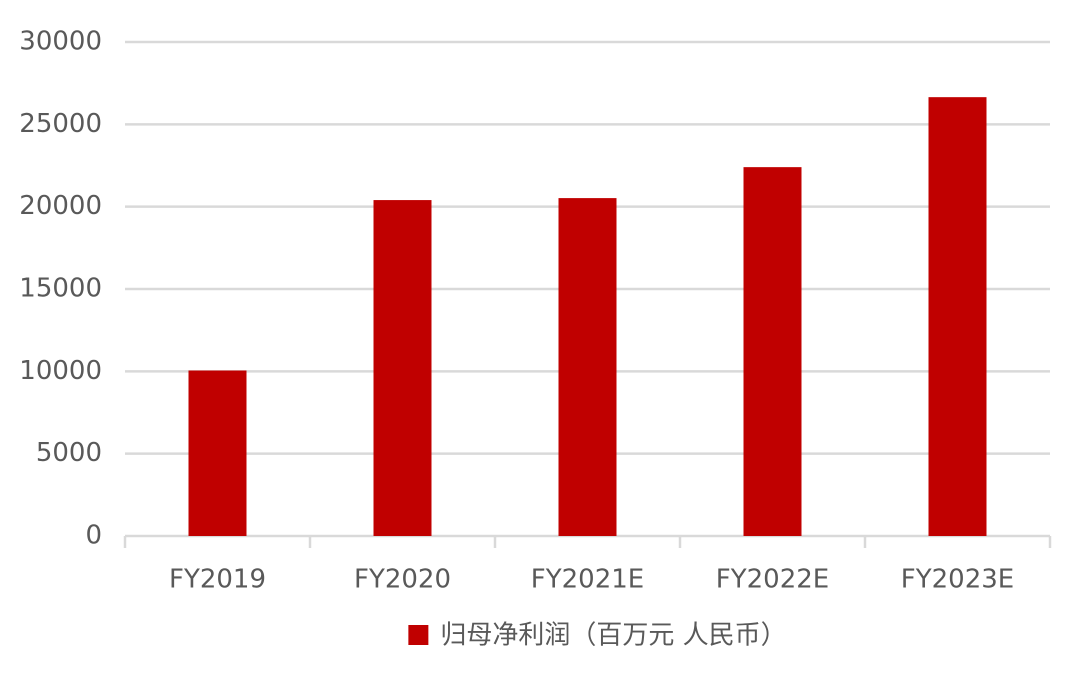  I want to click on x-tick-label: FY2019, so click(217, 580).